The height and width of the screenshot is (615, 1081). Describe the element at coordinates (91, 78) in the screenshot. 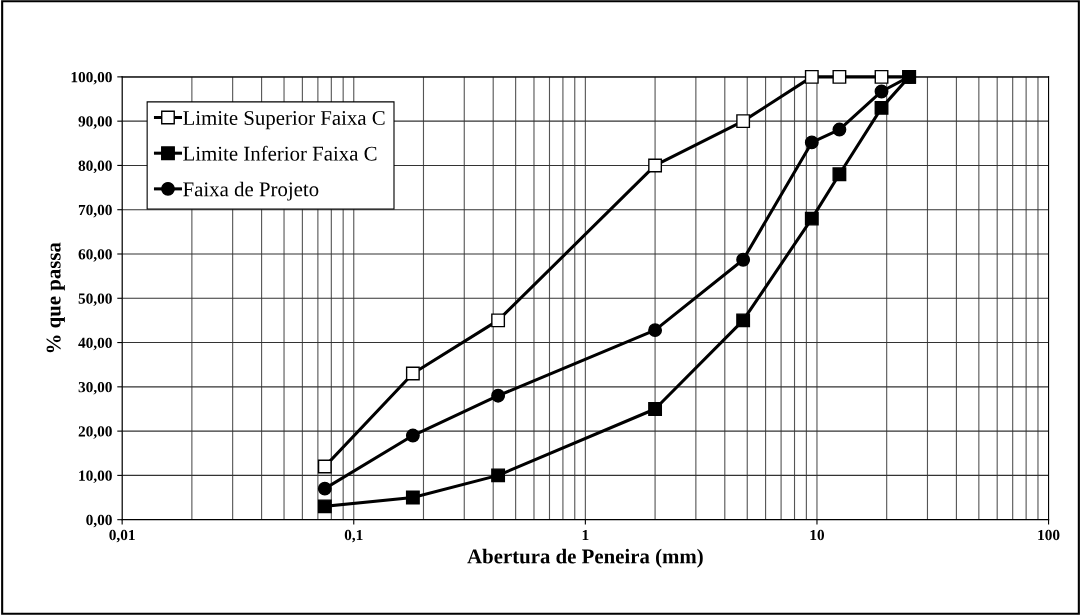

I see `y-tick-label: 100,00` at that location.